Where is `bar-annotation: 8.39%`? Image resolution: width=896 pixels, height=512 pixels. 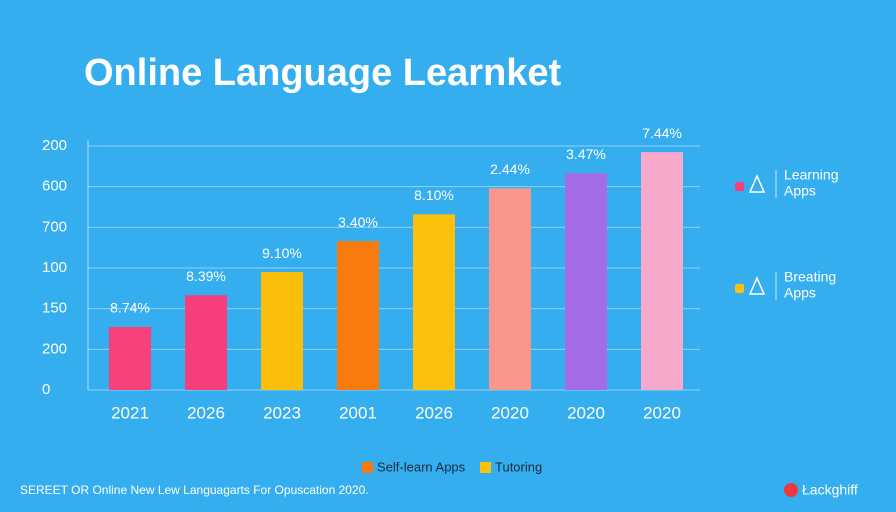 bar-annotation: 8.39% is located at coordinates (206, 276).